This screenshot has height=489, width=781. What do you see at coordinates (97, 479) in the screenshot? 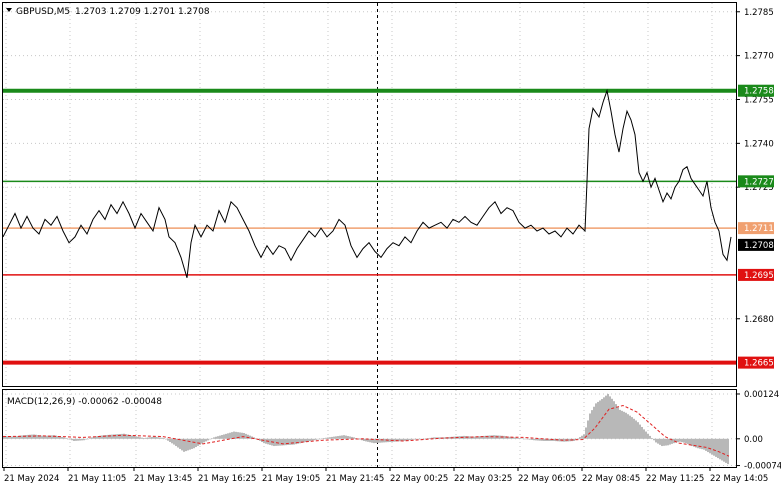
I see `time-tick-label: 21 May 11:05` at bounding box center [97, 479].